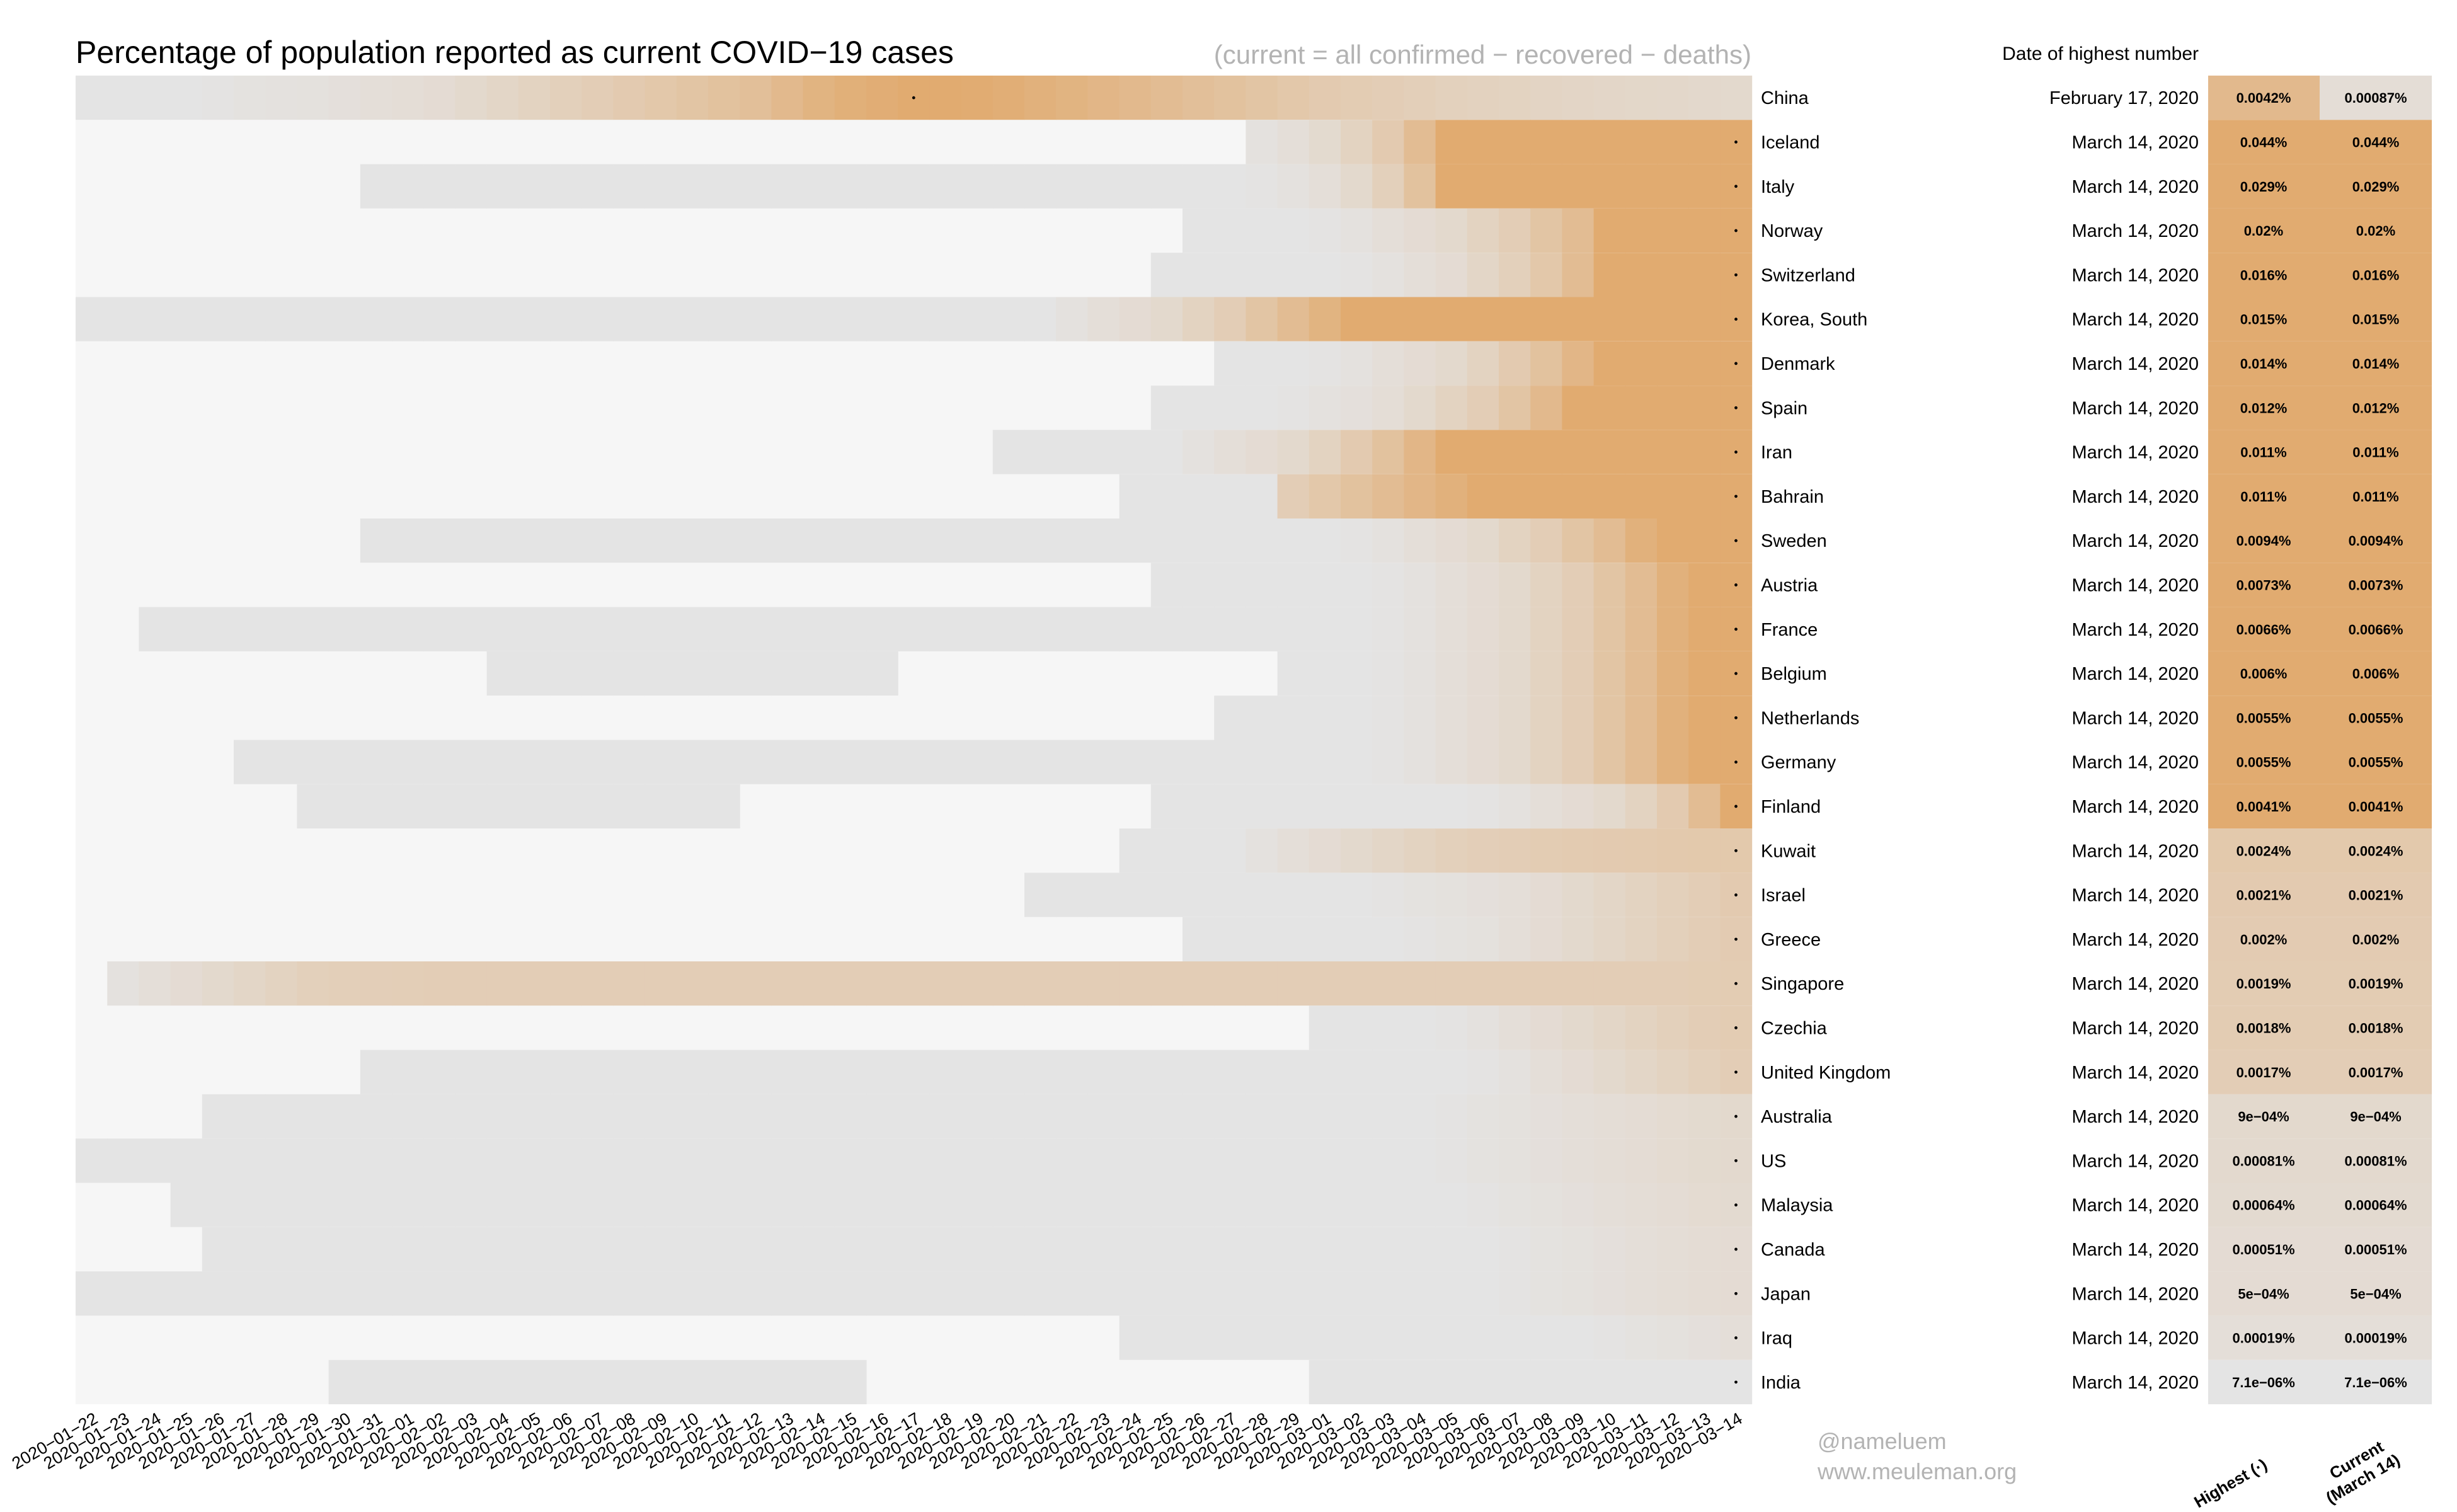 This screenshot has height=1512, width=2457. I want to click on country-label: Austria, so click(1789, 585).